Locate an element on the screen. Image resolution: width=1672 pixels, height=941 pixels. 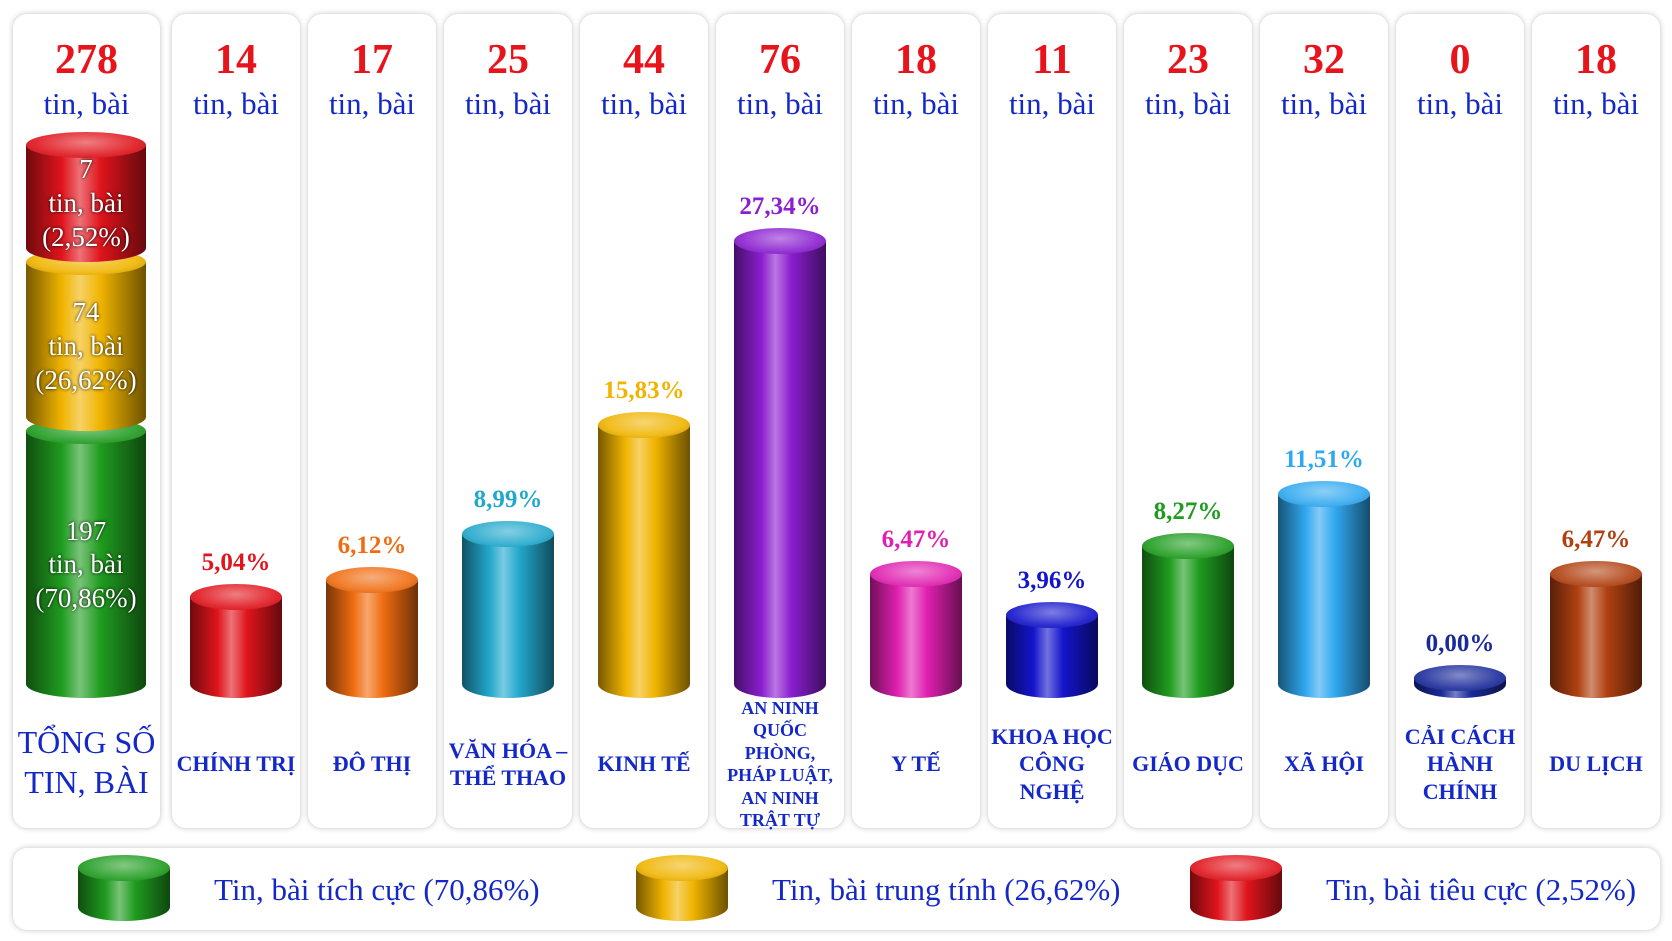
segment-label: 197 tin, bài (70,86%) is located at coordinates (86, 565).